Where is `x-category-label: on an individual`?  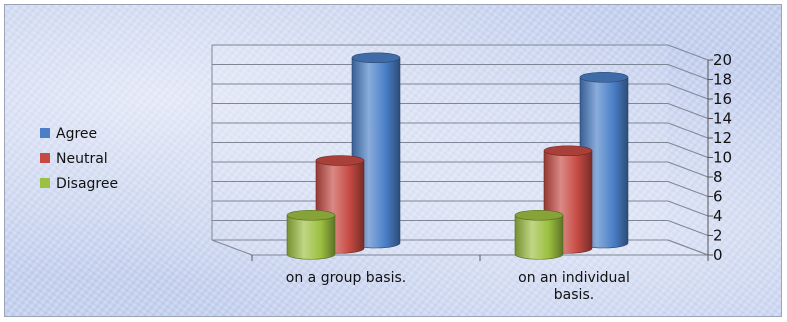 x-category-label: on an individual is located at coordinates (574, 278).